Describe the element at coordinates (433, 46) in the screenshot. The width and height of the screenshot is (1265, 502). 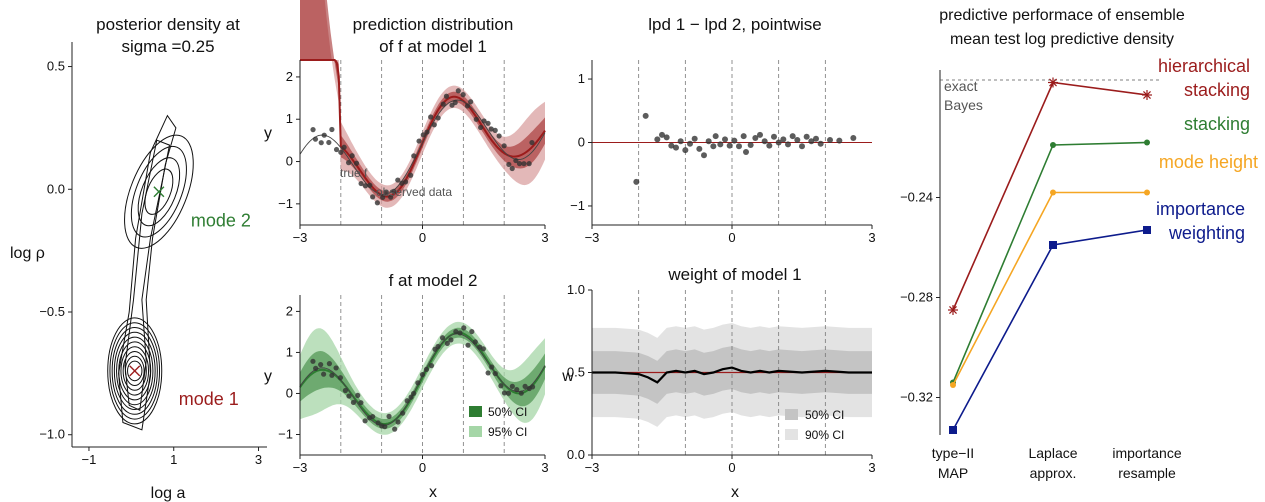
I see `pred1-title: of f at model 1` at that location.